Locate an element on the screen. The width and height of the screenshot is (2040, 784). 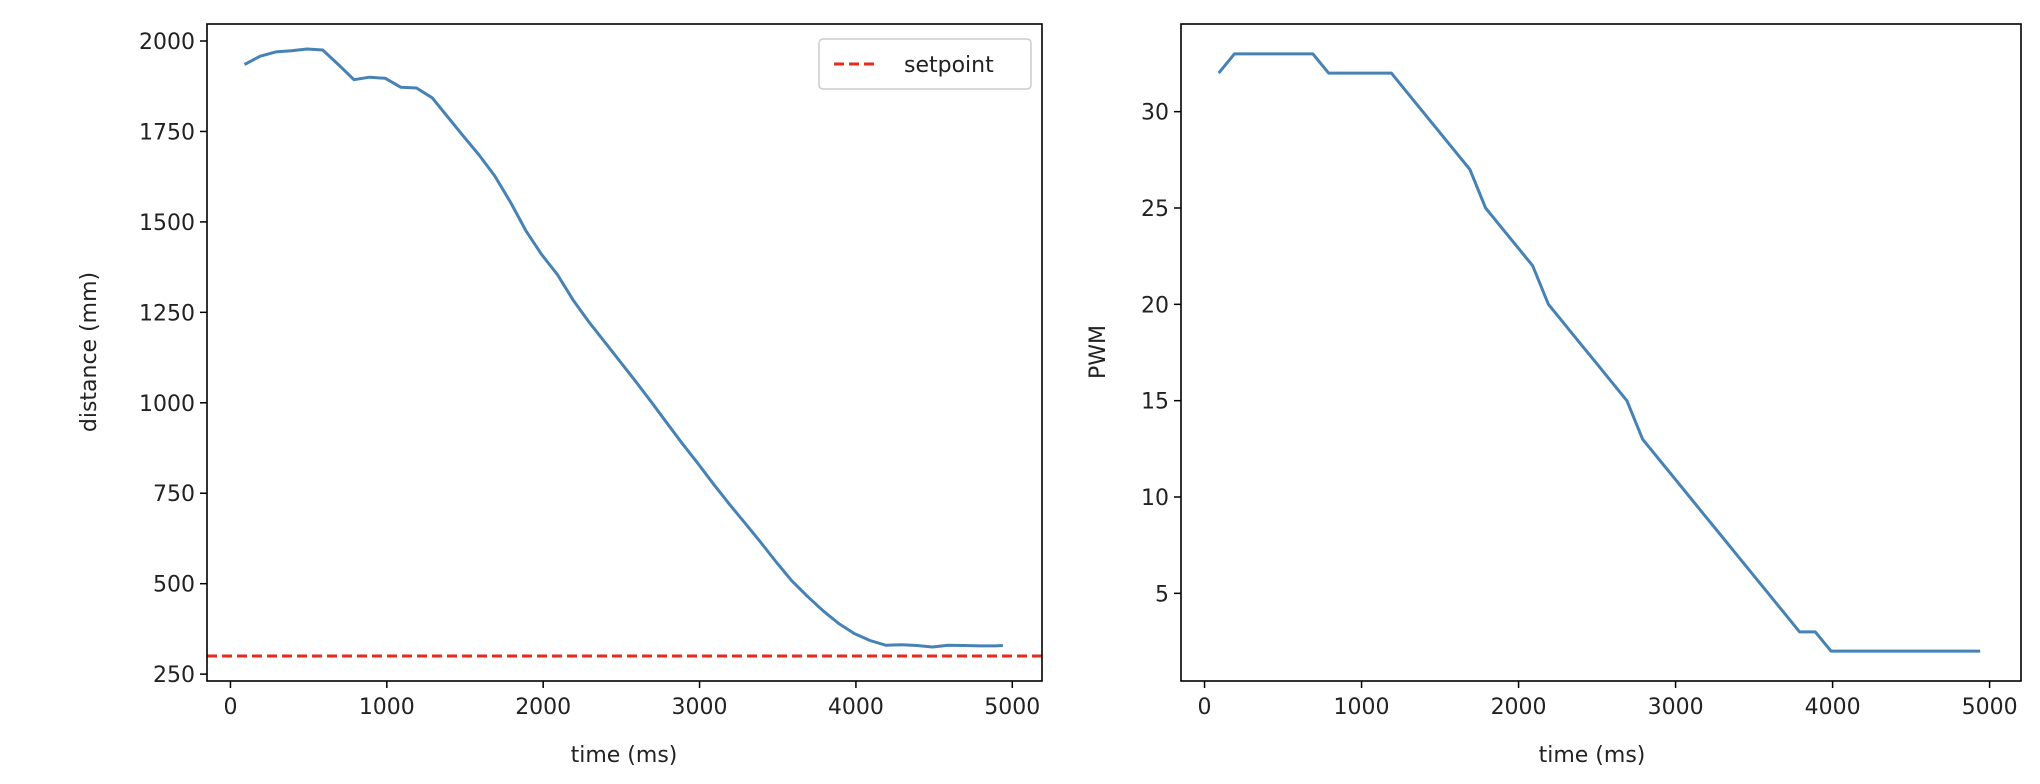
y-tick-label: 1250 is located at coordinates (167, 313).